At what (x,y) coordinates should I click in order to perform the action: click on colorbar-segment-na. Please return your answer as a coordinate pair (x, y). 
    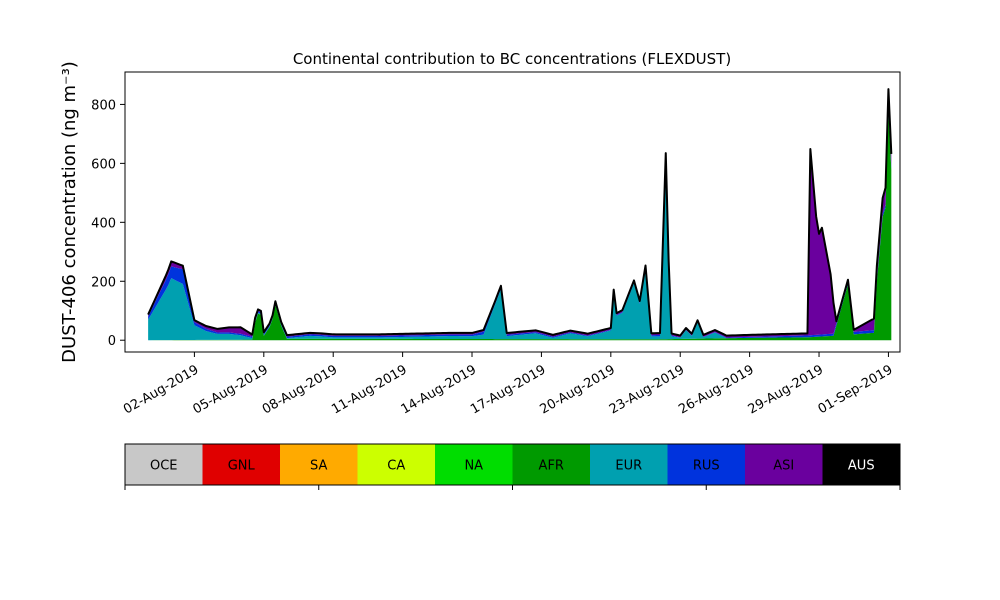
    Looking at the image, I should click on (474, 464).